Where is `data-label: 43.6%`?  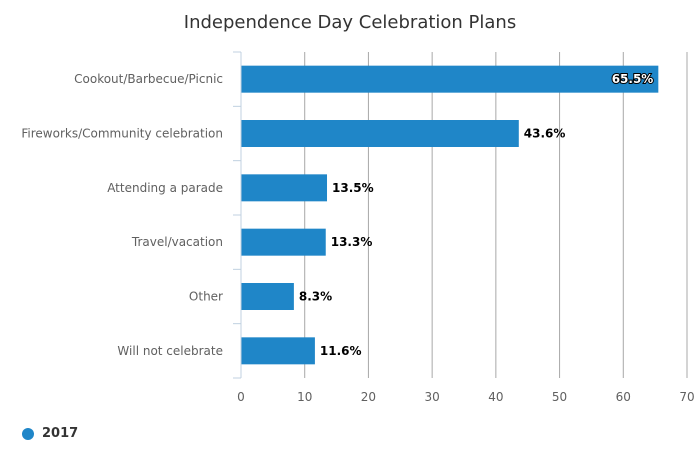
data-label: 43.6% is located at coordinates (545, 134).